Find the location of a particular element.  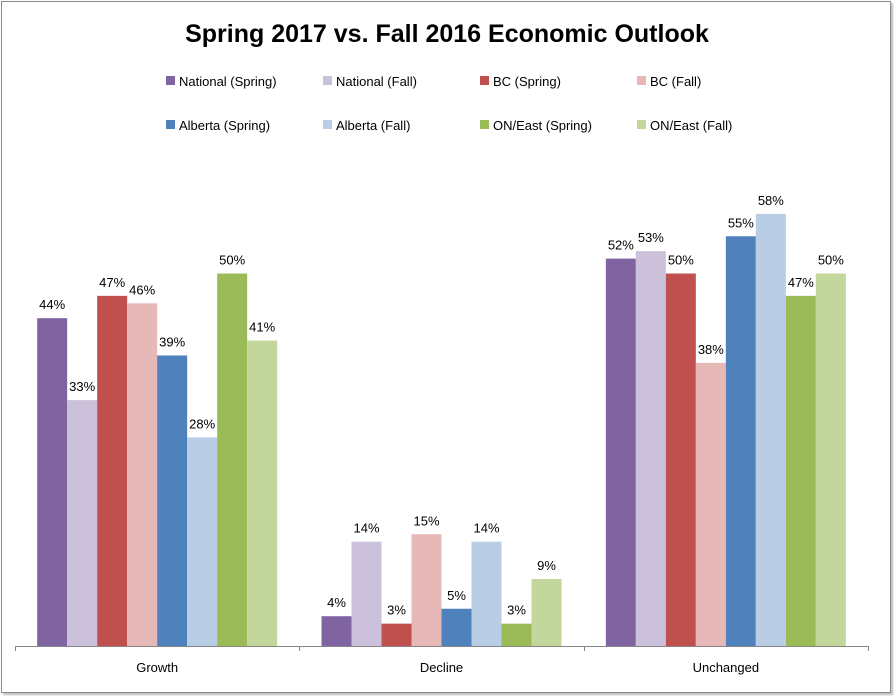

data-label: 44% is located at coordinates (52, 304).